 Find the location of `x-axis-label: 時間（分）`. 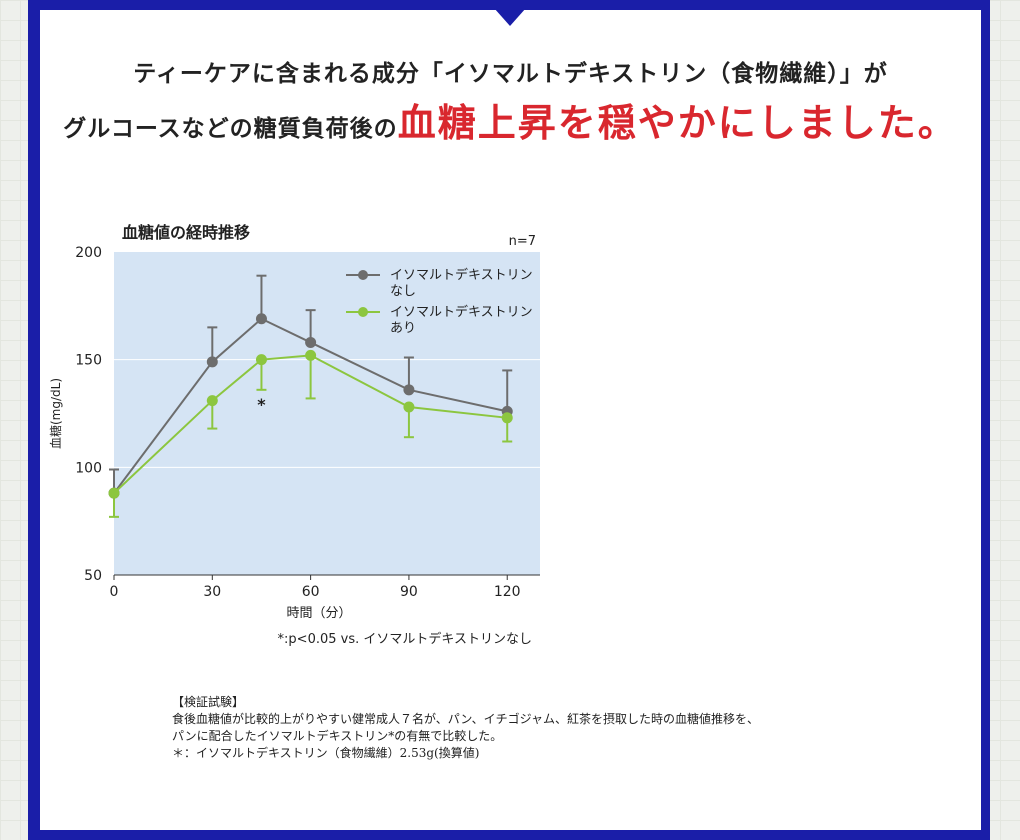

x-axis-label: 時間（分） is located at coordinates (318, 613).